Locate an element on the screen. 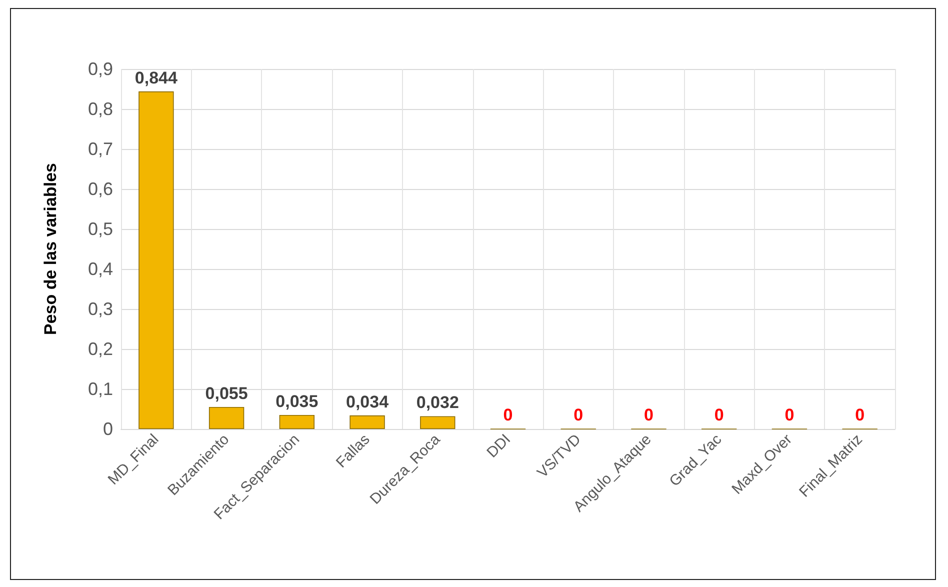 The height and width of the screenshot is (587, 948). data-label: 0,844 is located at coordinates (156, 78).